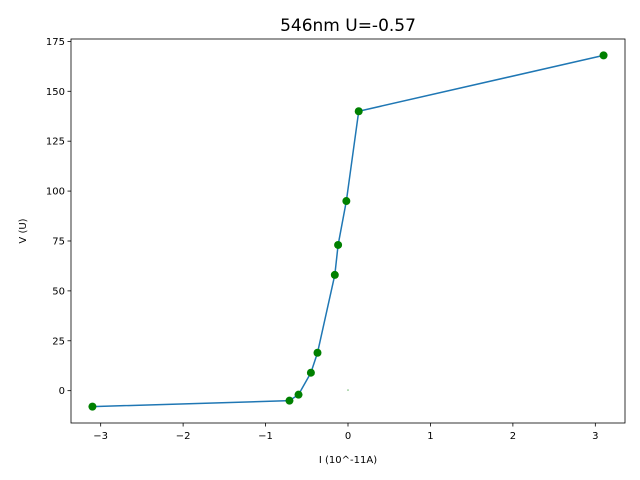  Describe the element at coordinates (100, 436) in the screenshot. I see `x-tick-label: −3` at that location.